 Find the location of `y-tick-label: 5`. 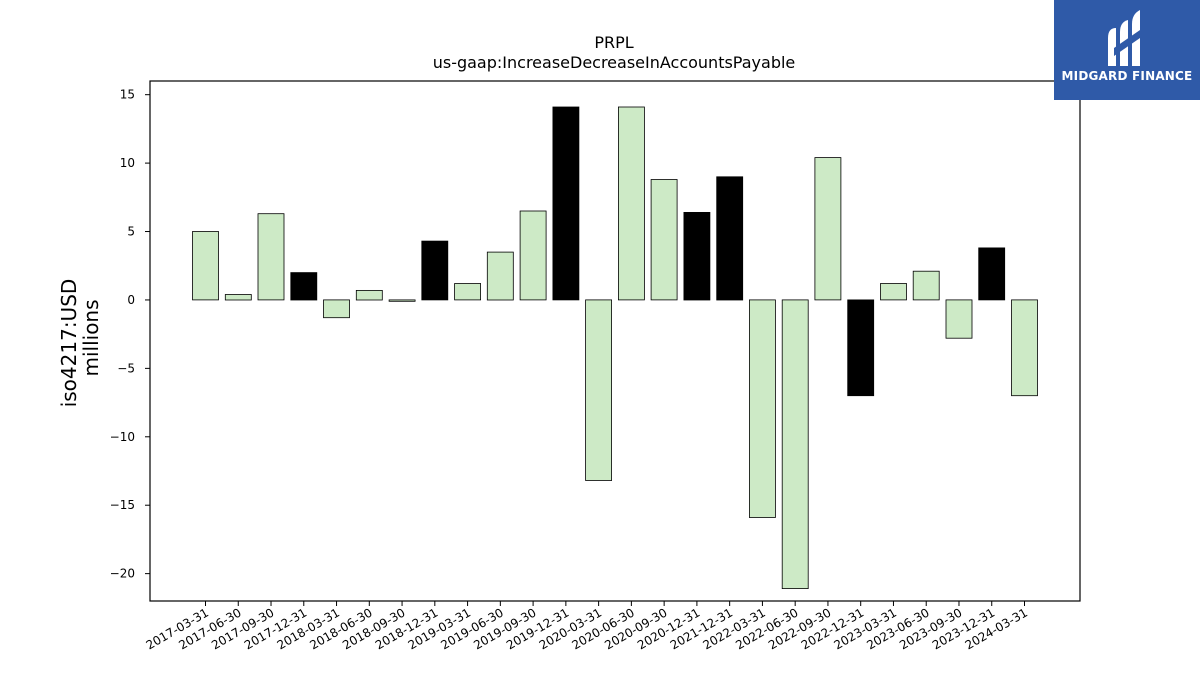

y-tick-label: 5 is located at coordinates (131, 232).